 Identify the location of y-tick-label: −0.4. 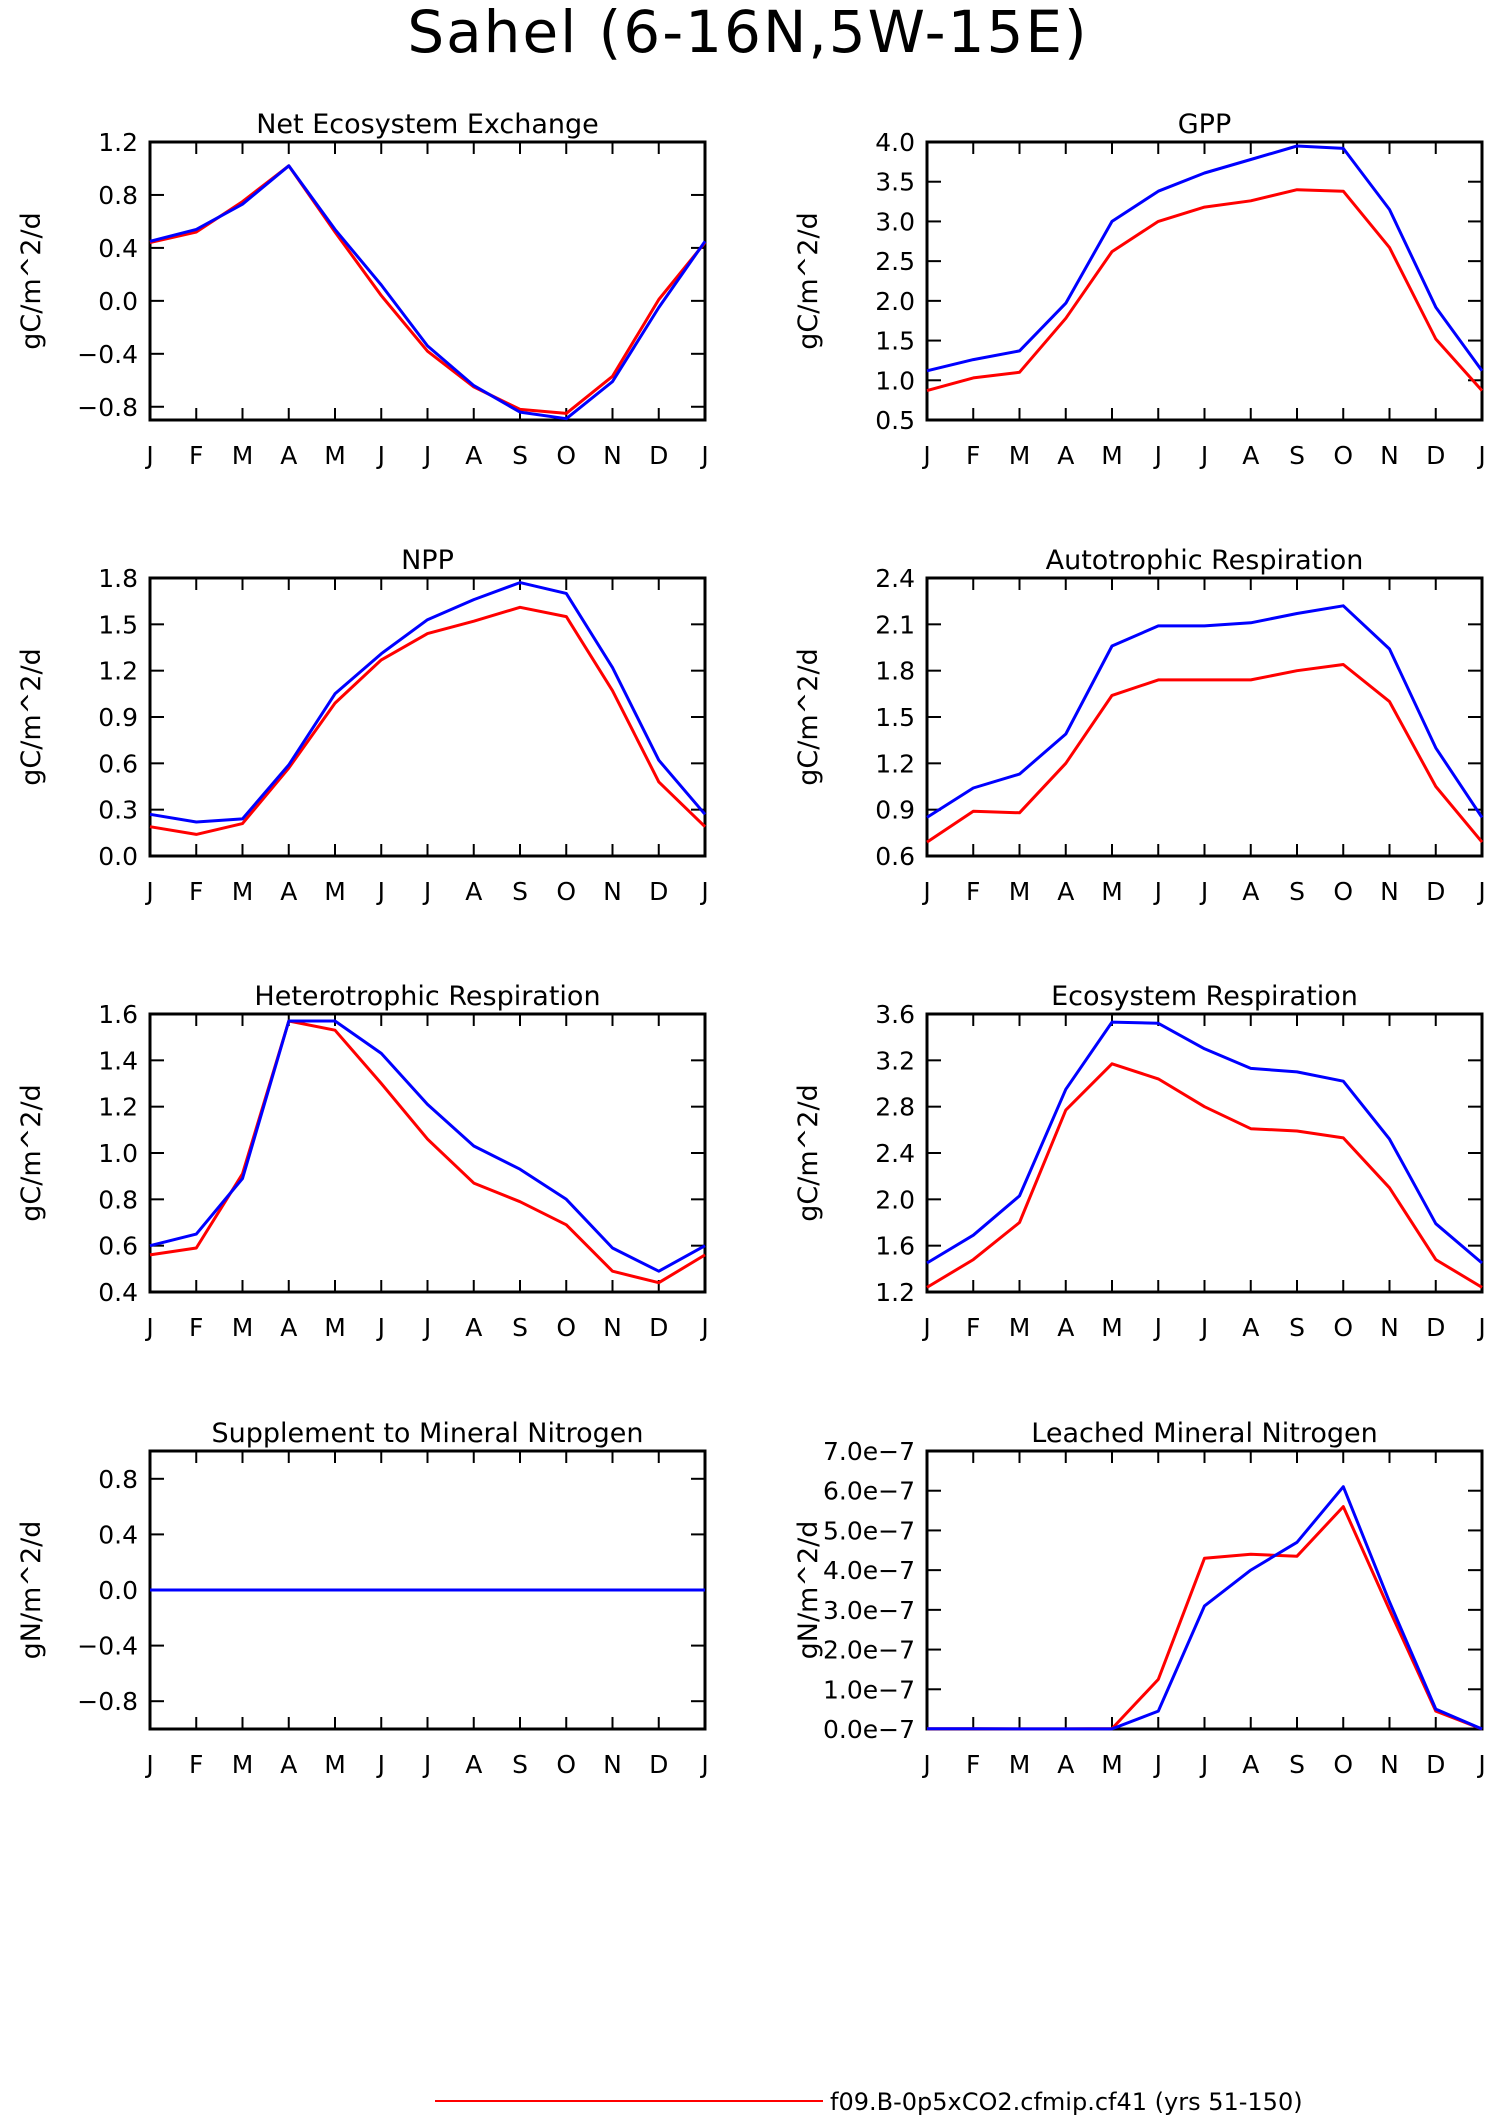
(107, 1646).